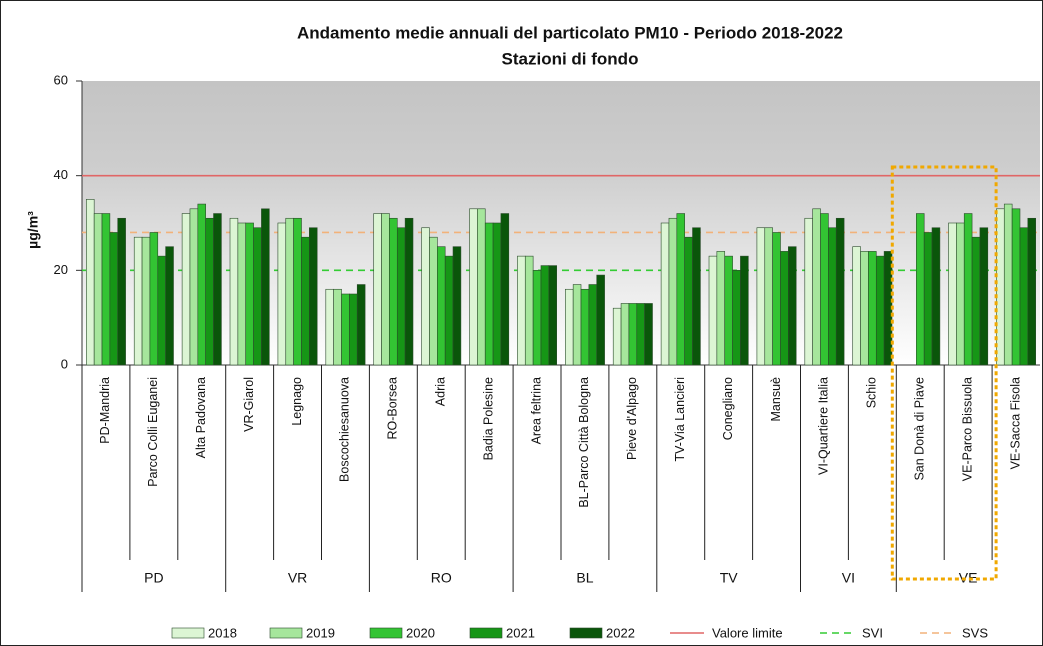 The image size is (1043, 646). I want to click on legend-label: SVI, so click(872, 632).